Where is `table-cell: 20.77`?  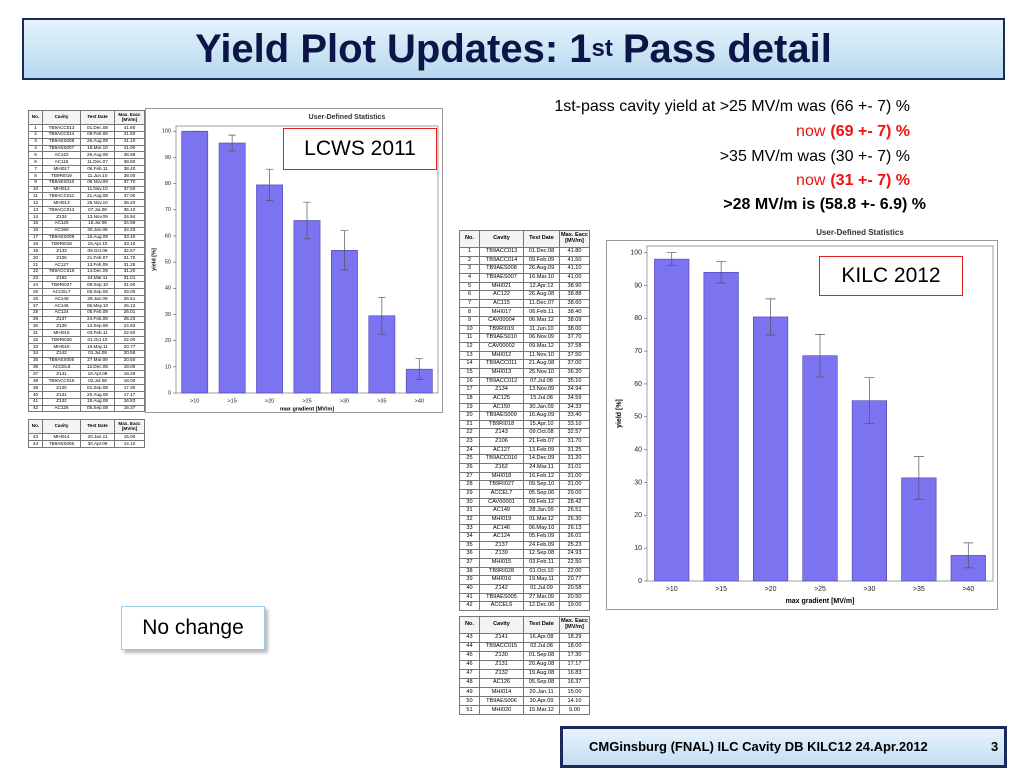 table-cell: 20.77 is located at coordinates (129, 347).